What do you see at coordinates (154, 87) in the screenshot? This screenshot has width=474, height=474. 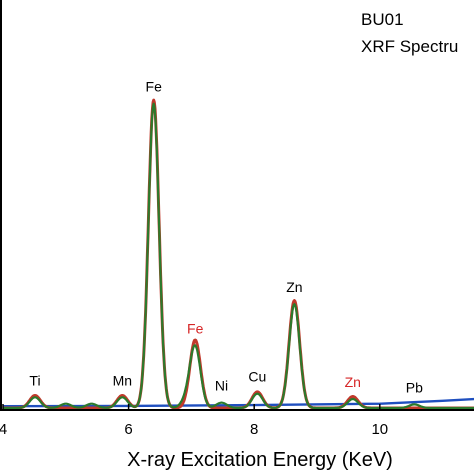 I see `peak-label-2: Fe` at bounding box center [154, 87].